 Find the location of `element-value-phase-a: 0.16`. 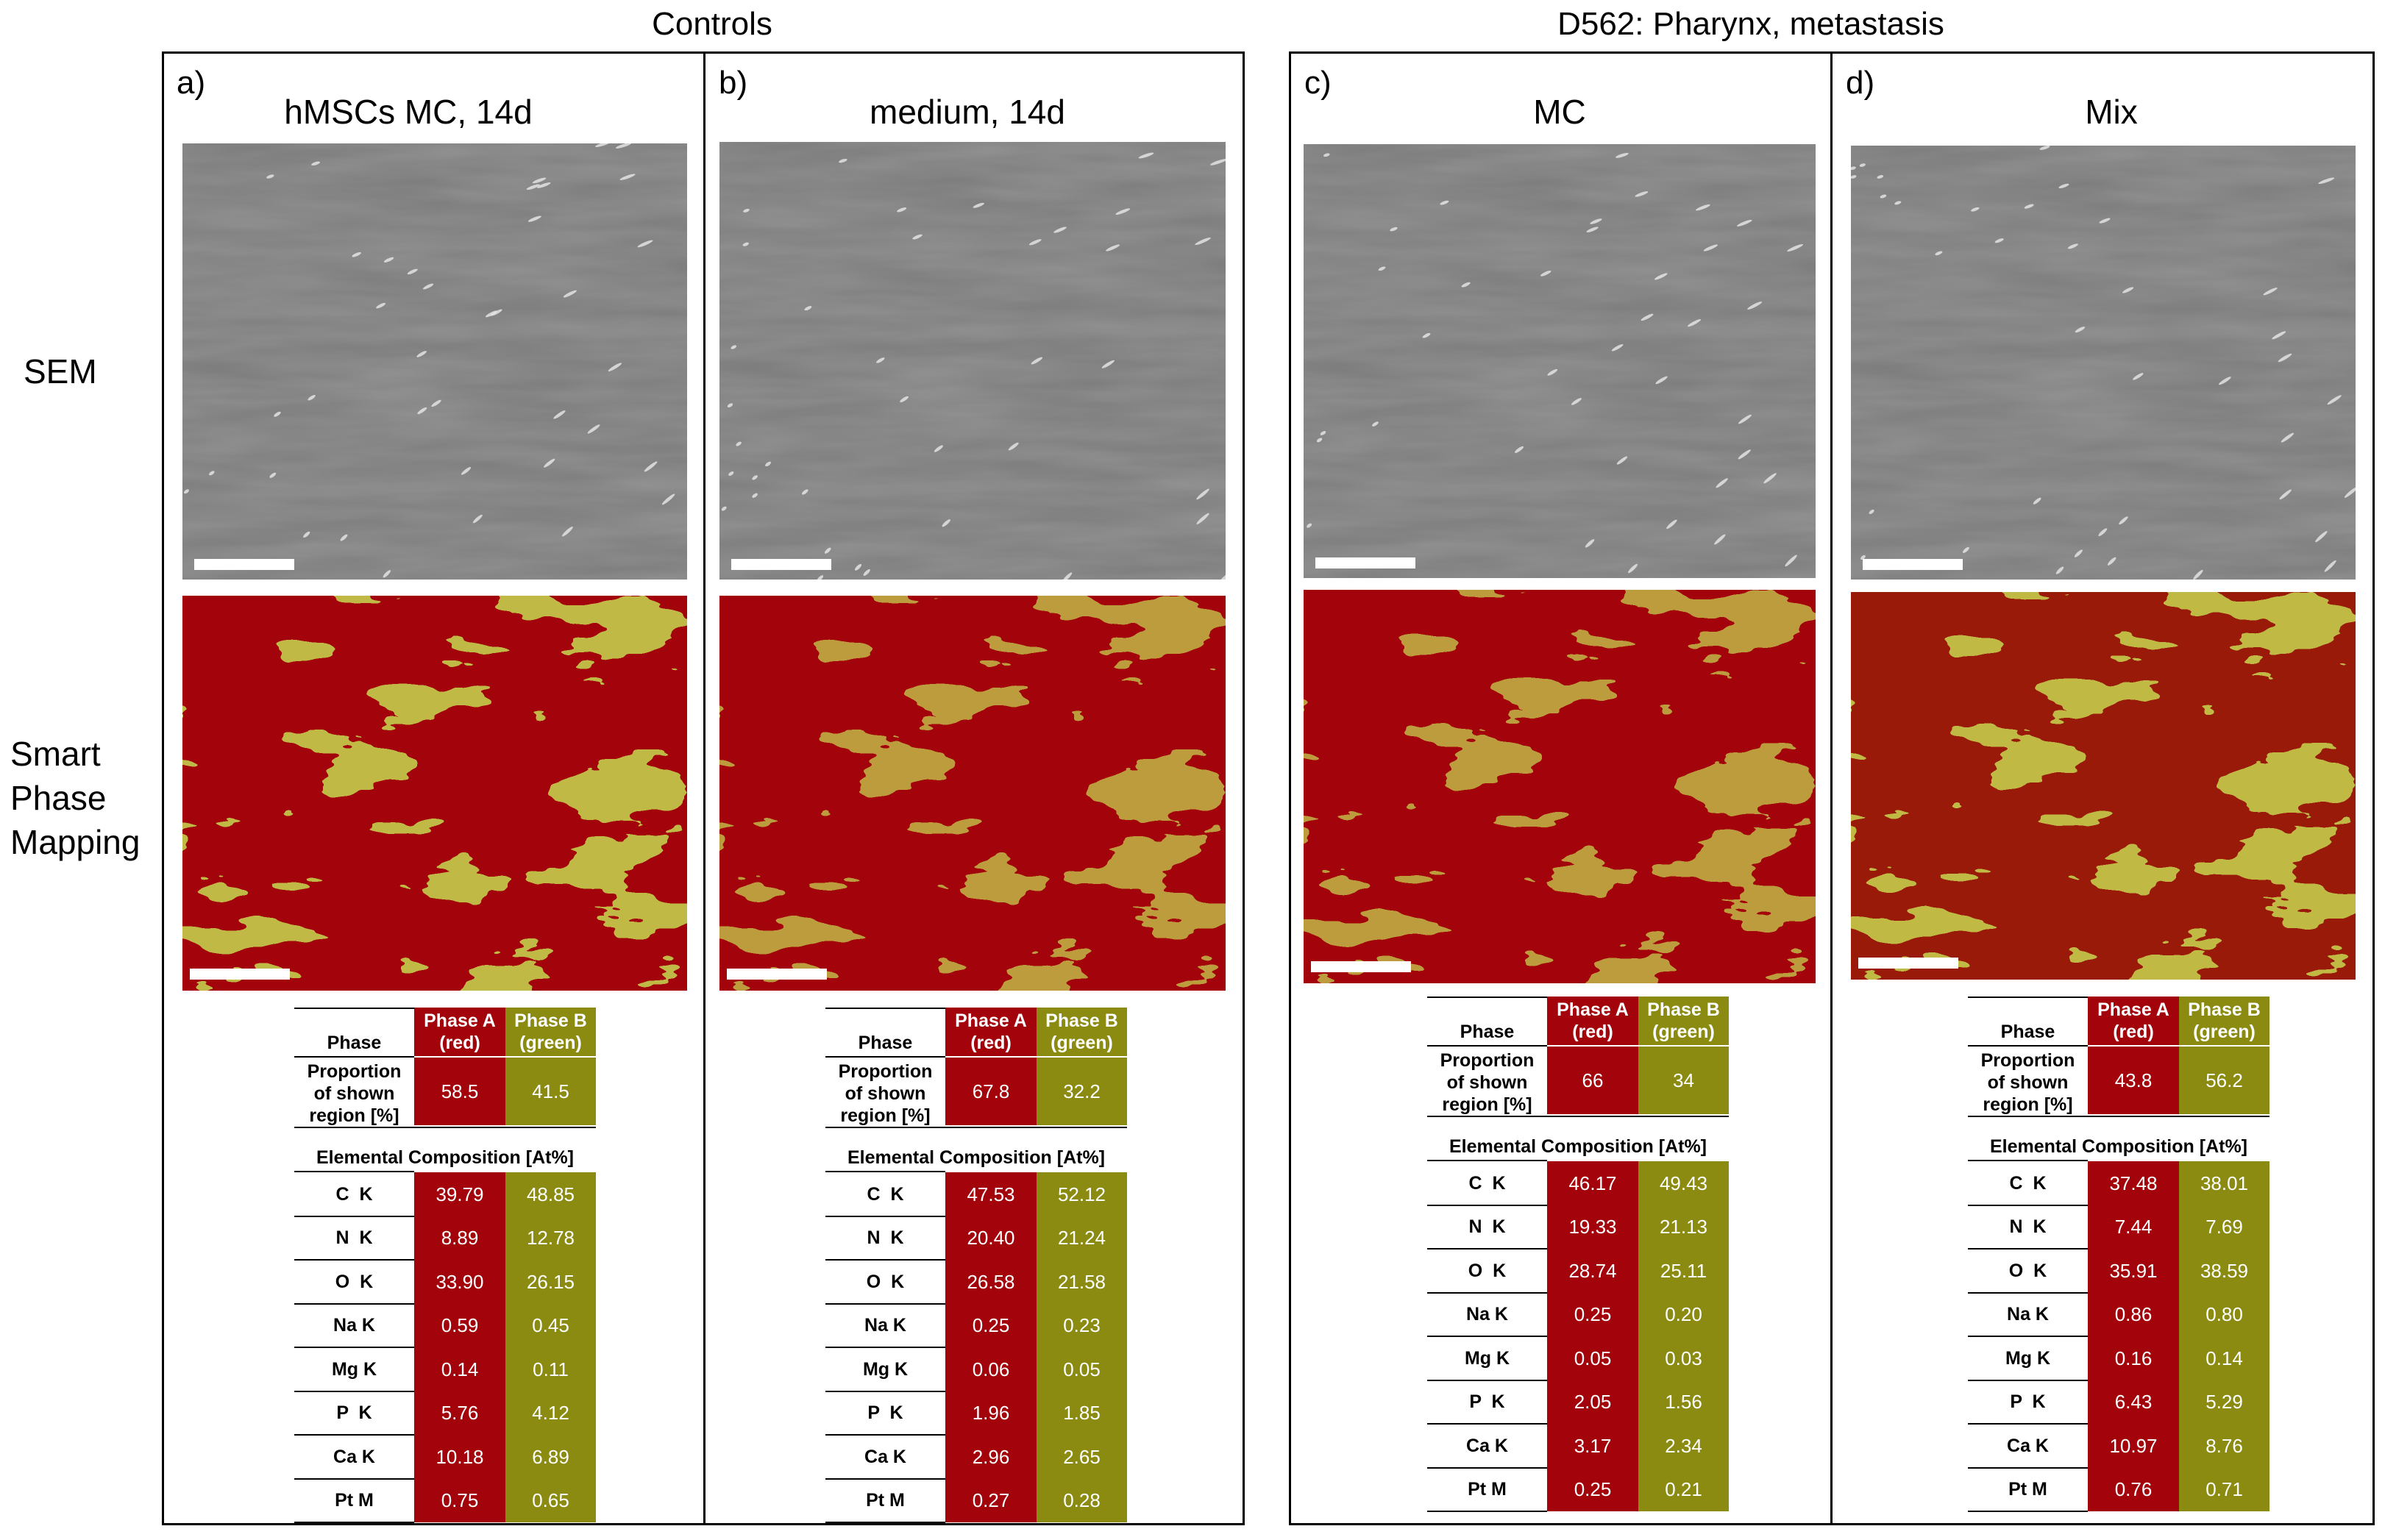

element-value-phase-a: 0.16 is located at coordinates (2133, 1358).